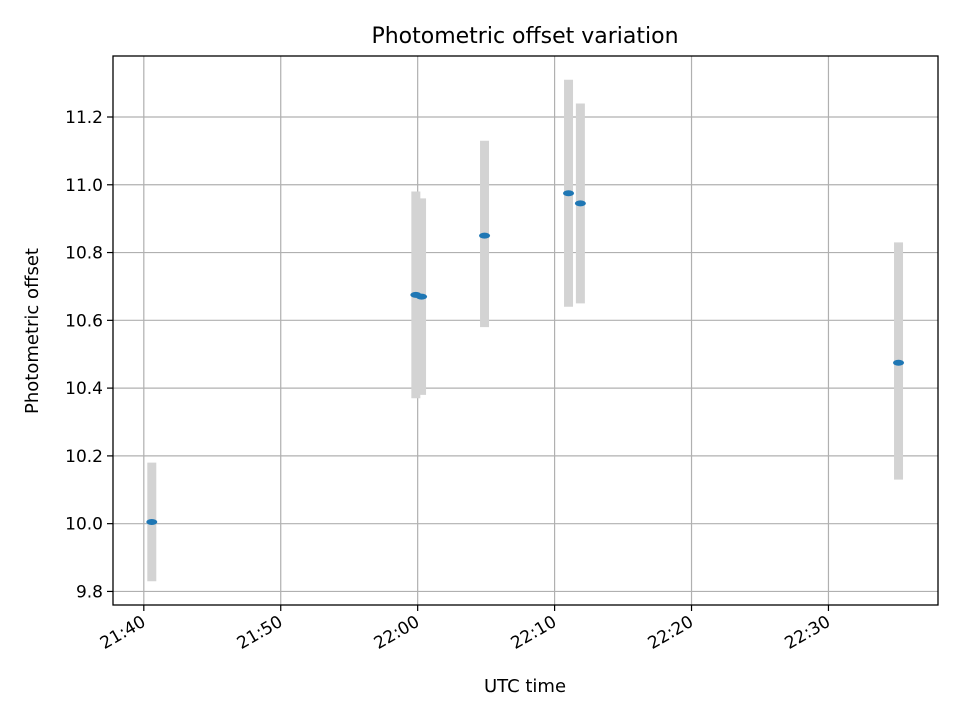  I want to click on y-tick-label: 11.0, so click(84, 186).